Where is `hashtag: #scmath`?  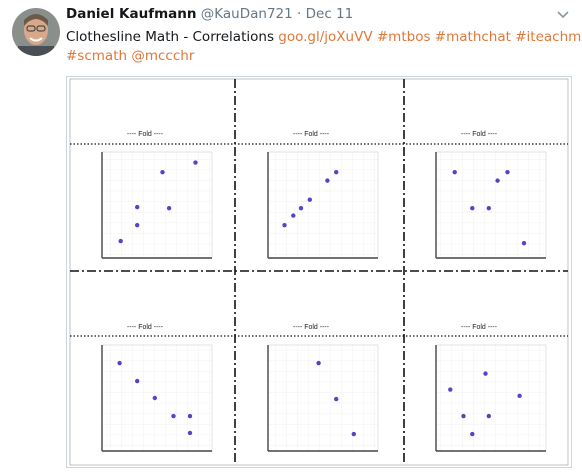 hashtag: #scmath is located at coordinates (97, 56).